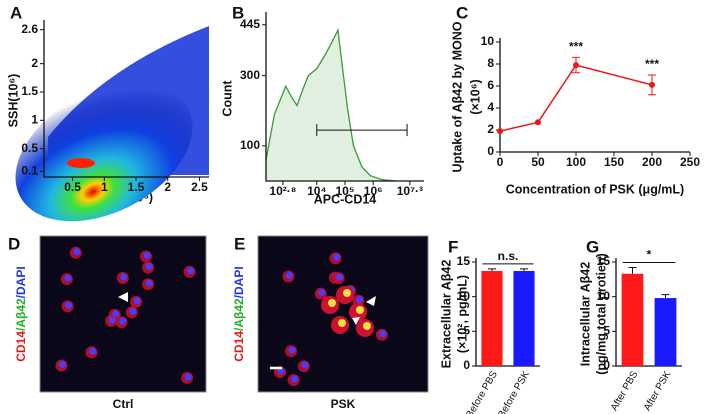  I want to click on y-tick-label: 2.6, so click(29, 29).